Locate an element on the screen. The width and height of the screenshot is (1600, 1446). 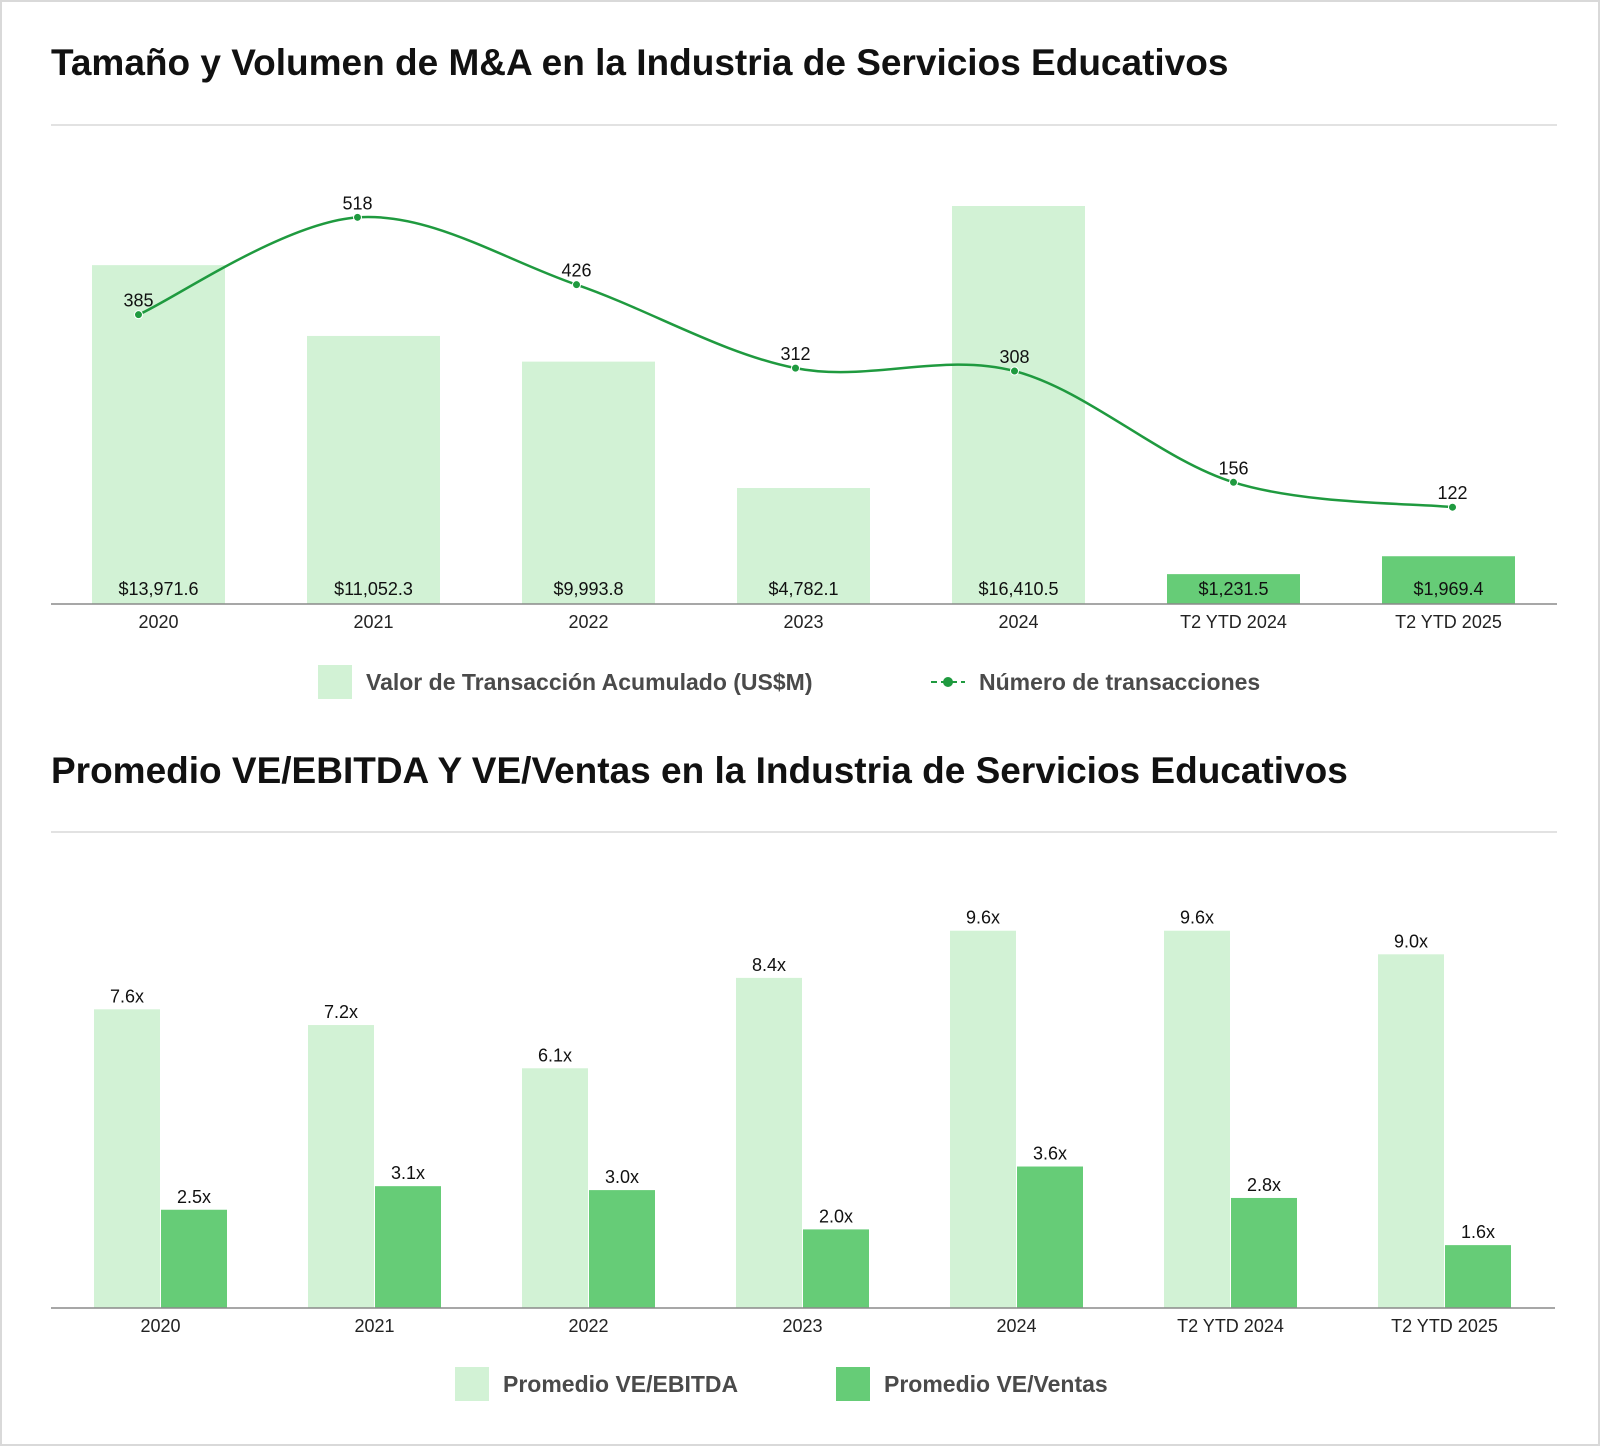
legend-label-ventas: Promedio VE/Ventas is located at coordinates (996, 1383).